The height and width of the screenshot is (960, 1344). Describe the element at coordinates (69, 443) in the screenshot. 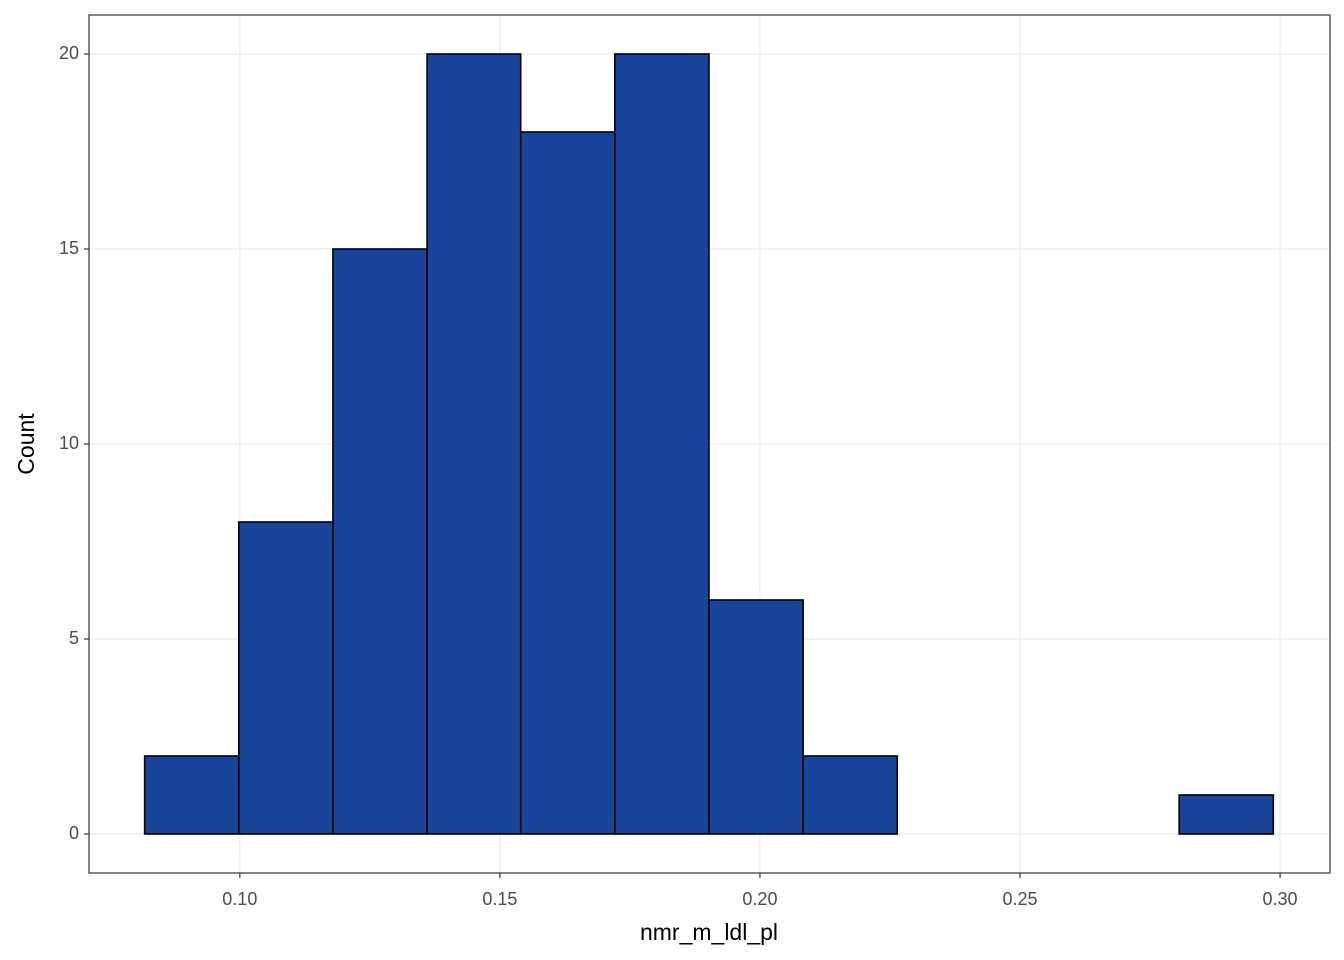

I see `y-tick-label: 10` at that location.